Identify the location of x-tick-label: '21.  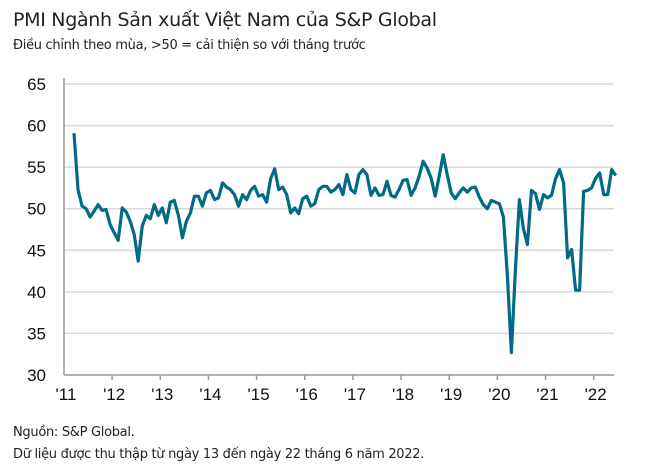
(547, 394).